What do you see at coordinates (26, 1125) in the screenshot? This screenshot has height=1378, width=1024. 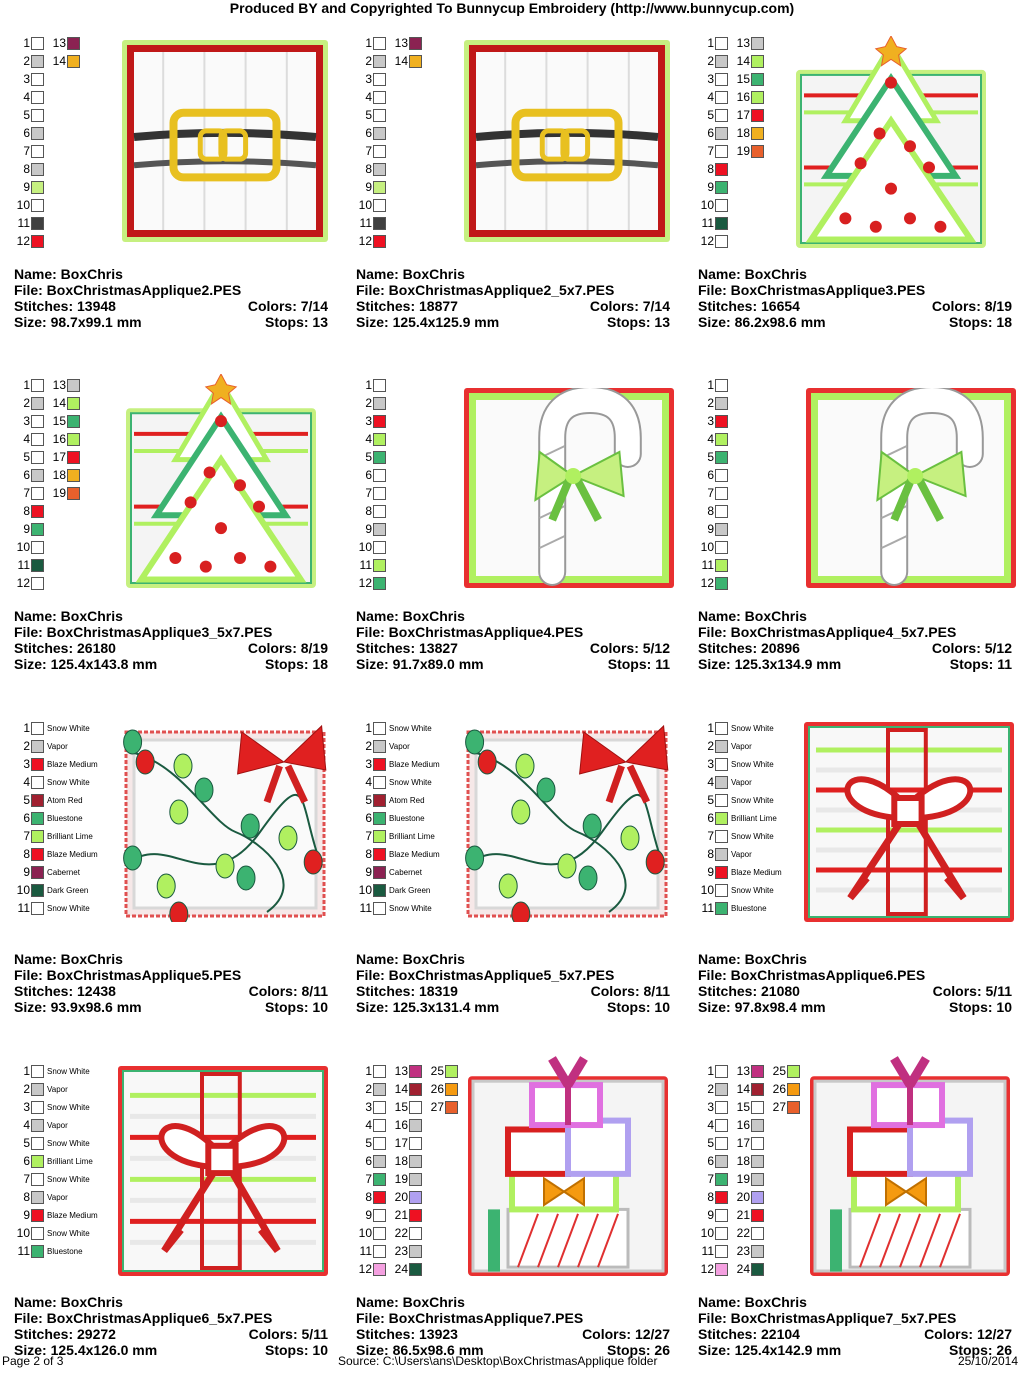 I see `thread-number: 4` at bounding box center [26, 1125].